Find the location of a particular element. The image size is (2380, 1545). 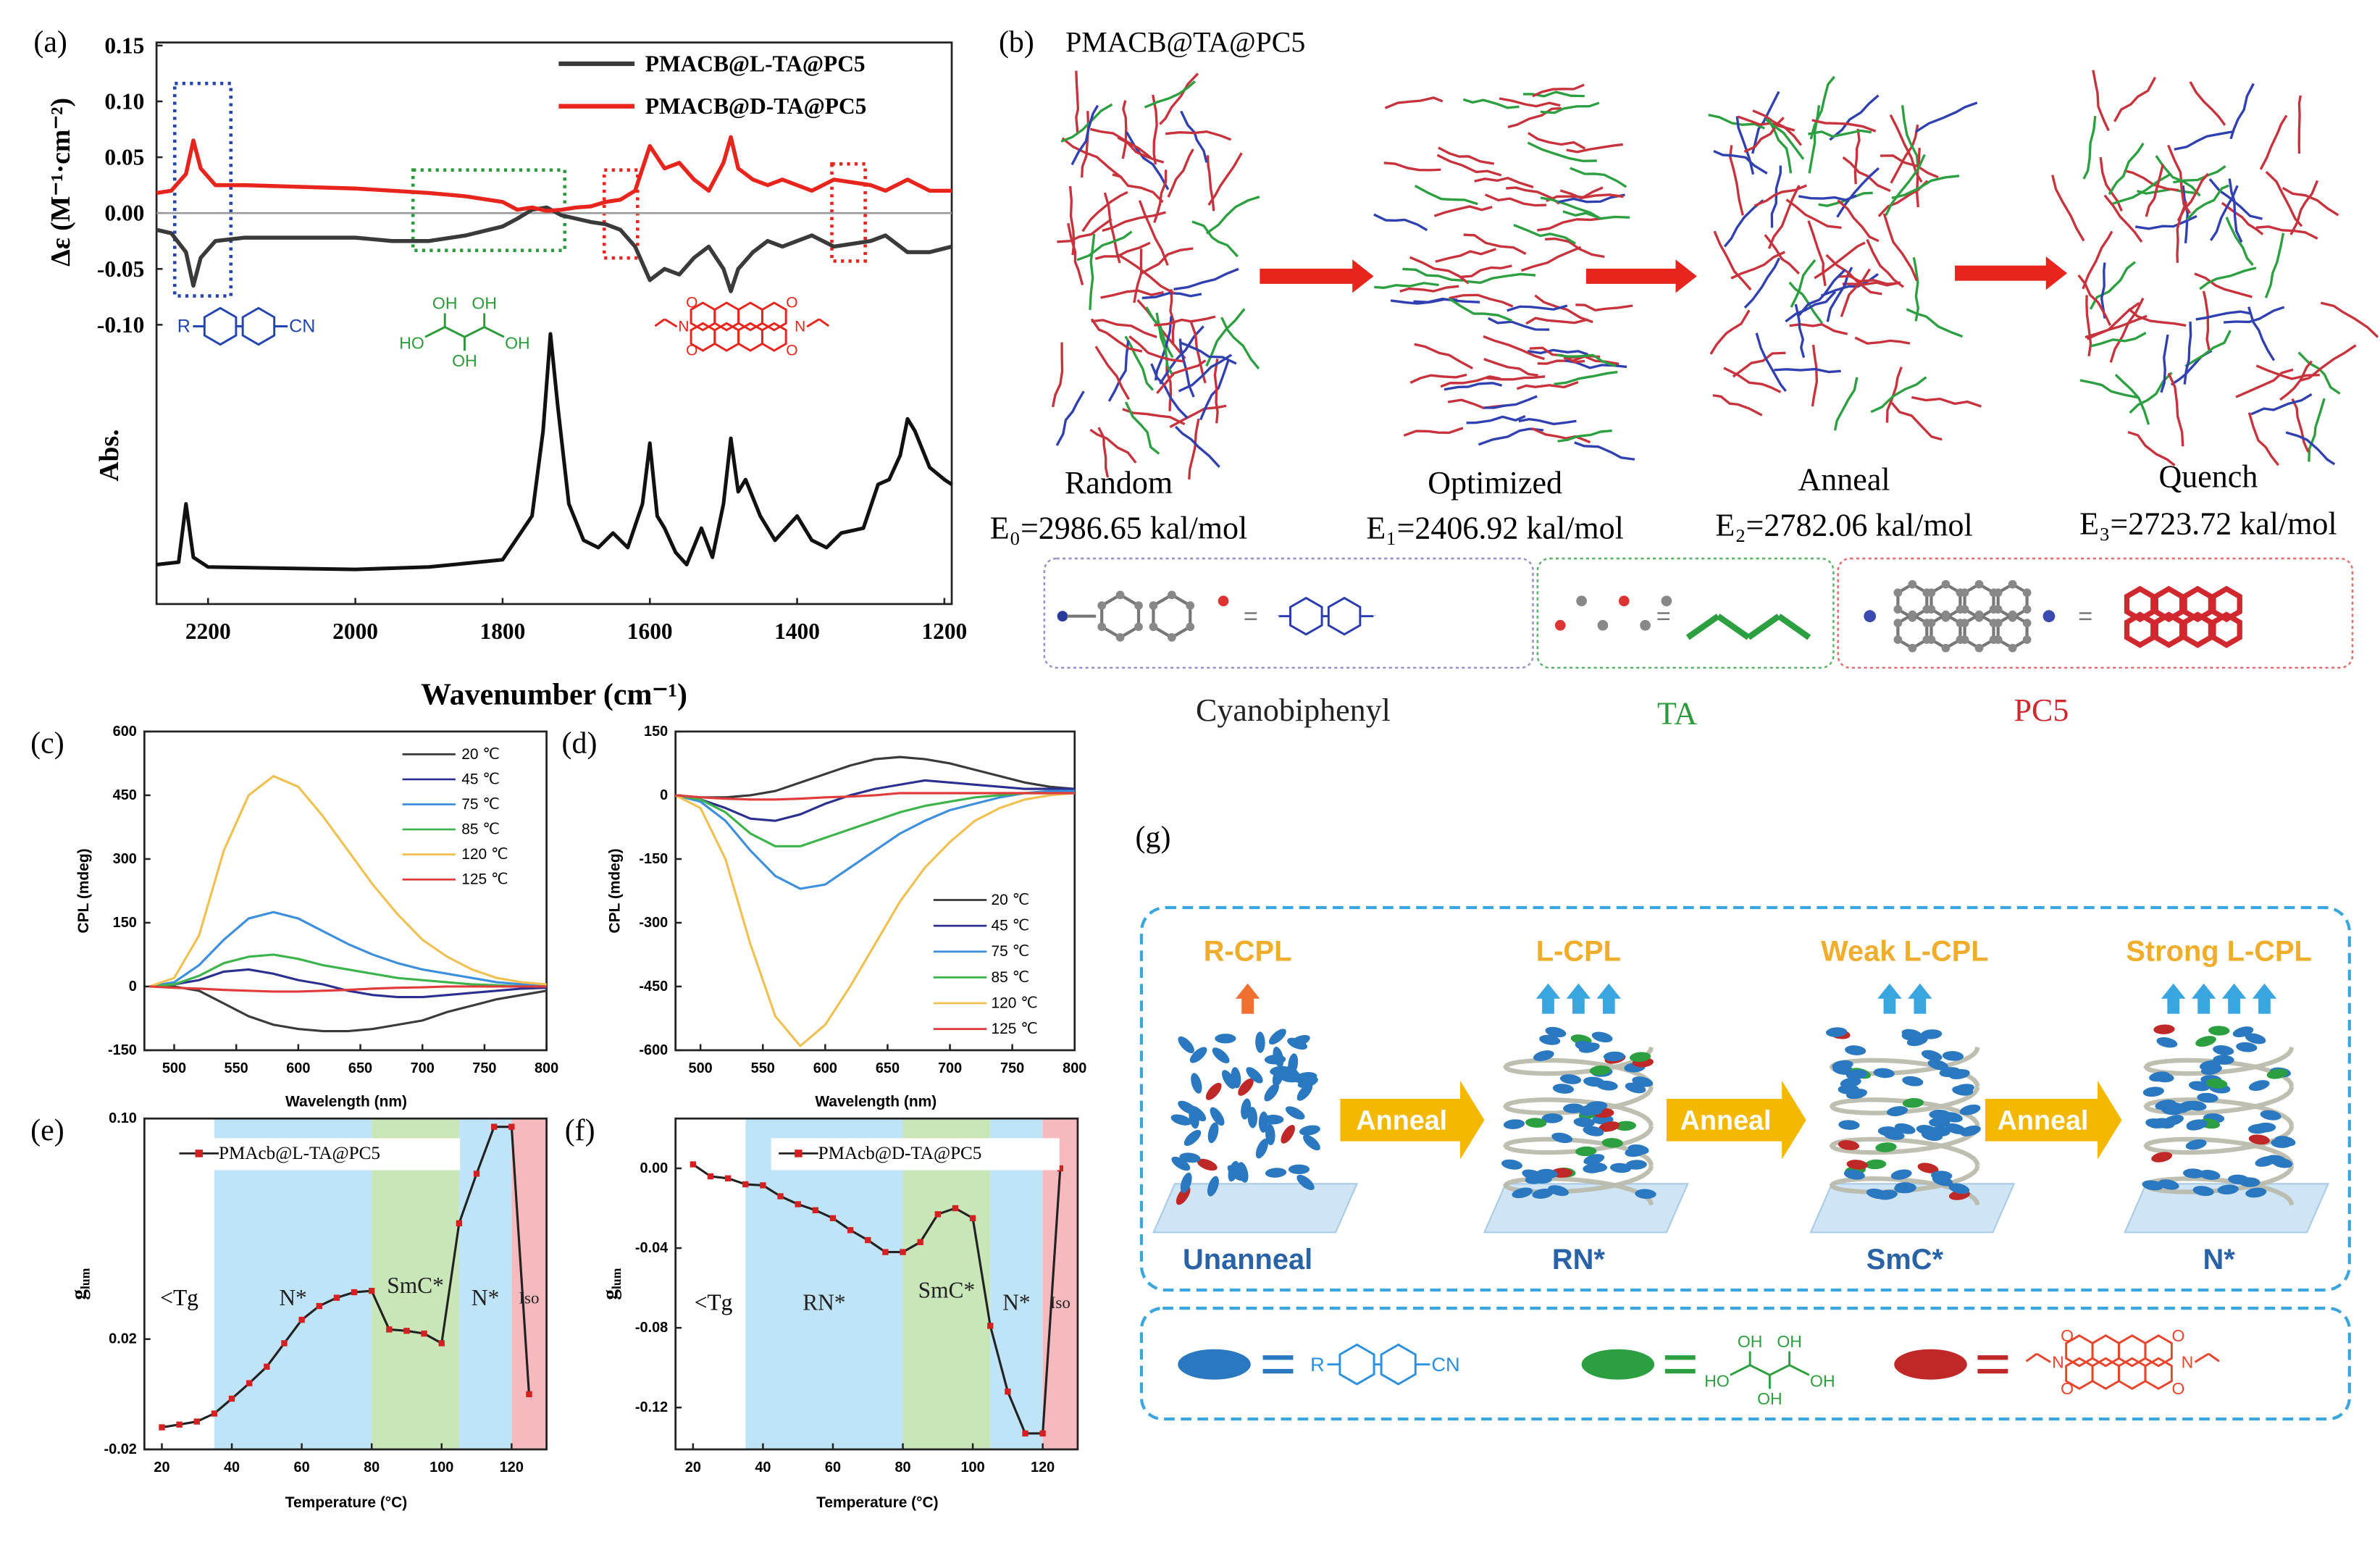

panel-label: (e) is located at coordinates (47, 1130).